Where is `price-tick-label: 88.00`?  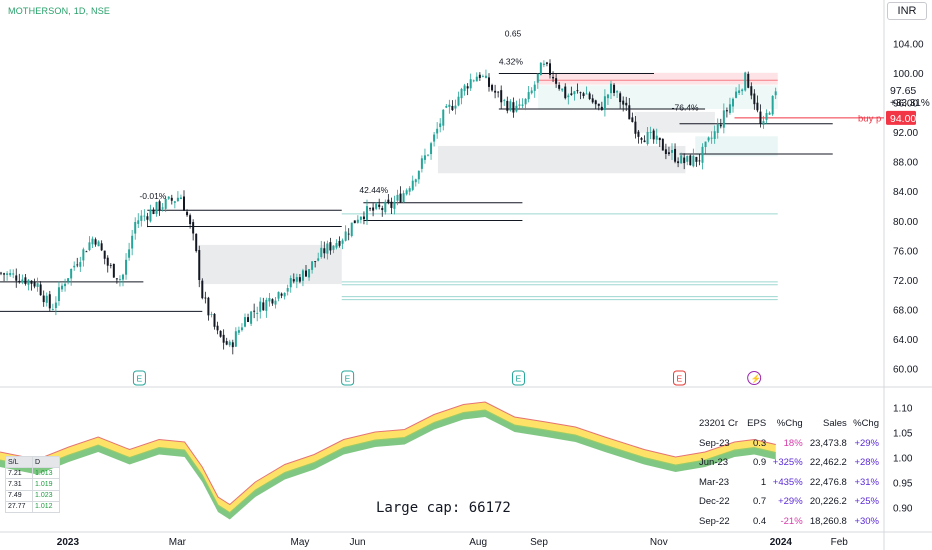 price-tick-label: 88.00 is located at coordinates (905, 163).